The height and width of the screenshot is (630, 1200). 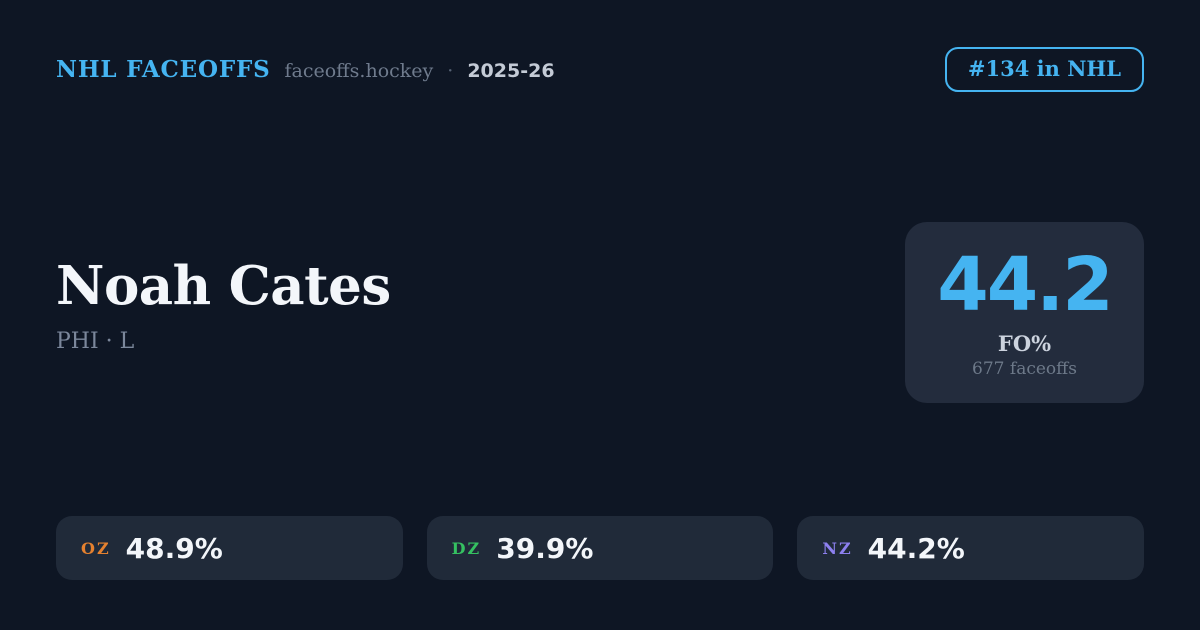 What do you see at coordinates (1025, 285) in the screenshot?
I see `faceoff-pct-value: 44.2` at bounding box center [1025, 285].